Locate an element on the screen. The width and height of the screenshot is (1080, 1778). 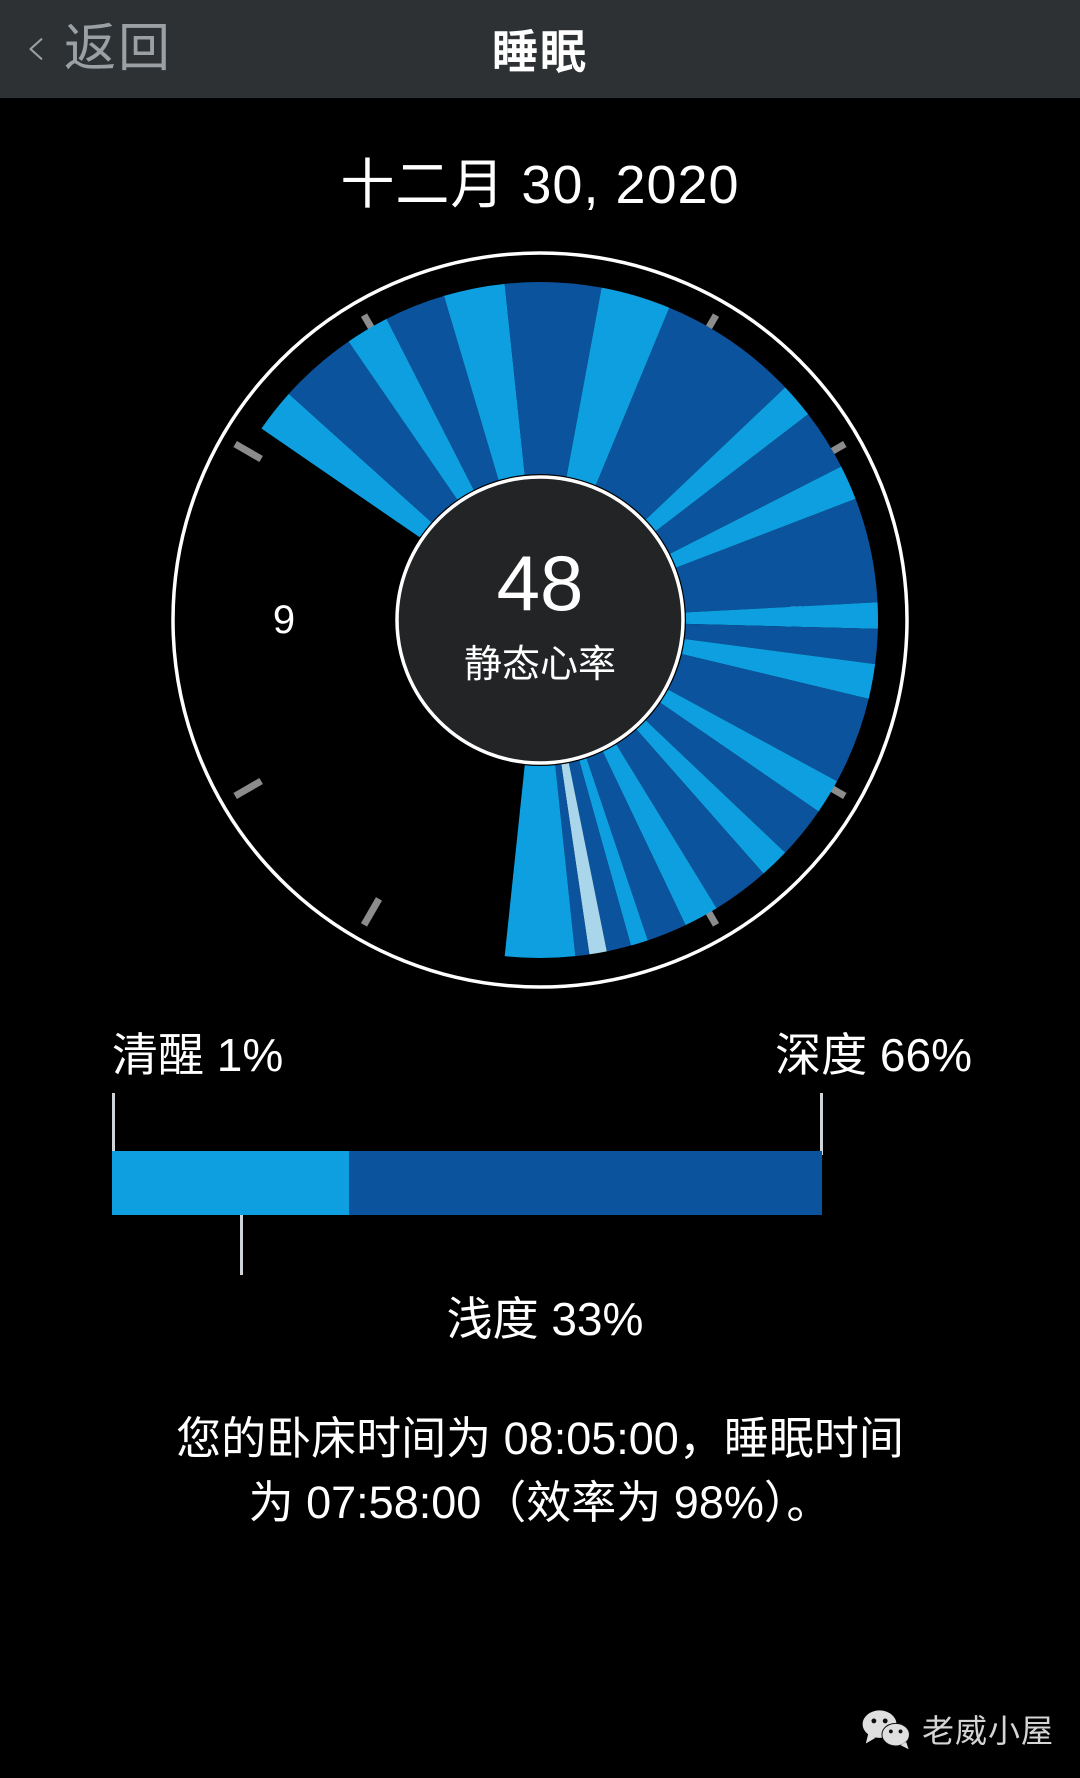
deep-tick-line is located at coordinates (821, 1124).